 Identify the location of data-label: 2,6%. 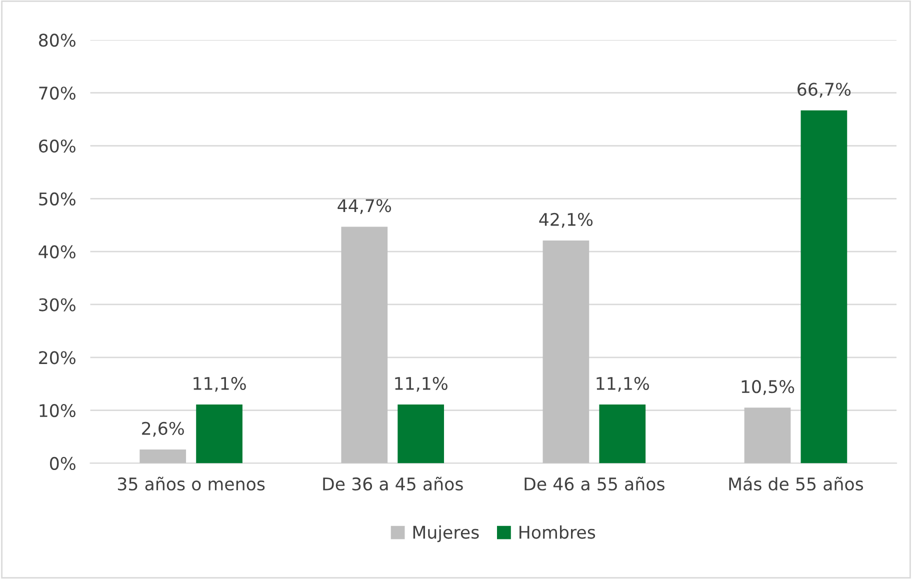
(163, 429).